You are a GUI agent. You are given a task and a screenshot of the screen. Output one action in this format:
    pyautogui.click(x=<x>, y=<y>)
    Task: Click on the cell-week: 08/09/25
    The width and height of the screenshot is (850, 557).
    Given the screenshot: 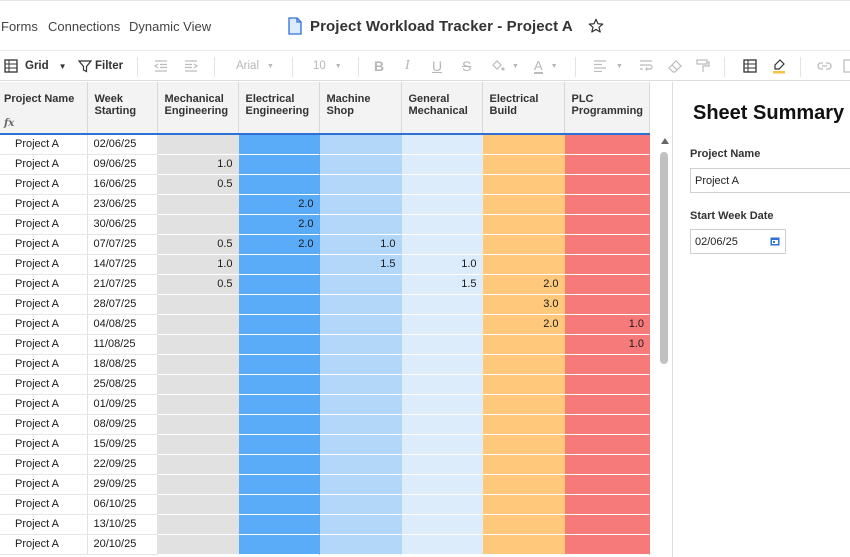 What is the action you would take?
    pyautogui.click(x=122, y=424)
    